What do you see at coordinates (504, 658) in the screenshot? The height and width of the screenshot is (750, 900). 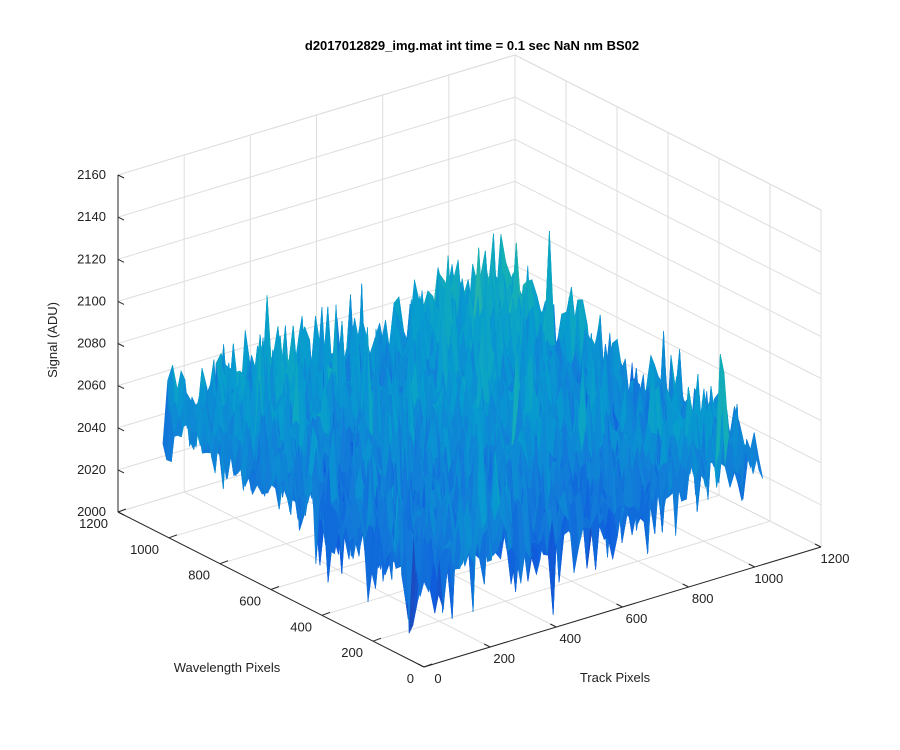 I see `x-tick-label: 200` at bounding box center [504, 658].